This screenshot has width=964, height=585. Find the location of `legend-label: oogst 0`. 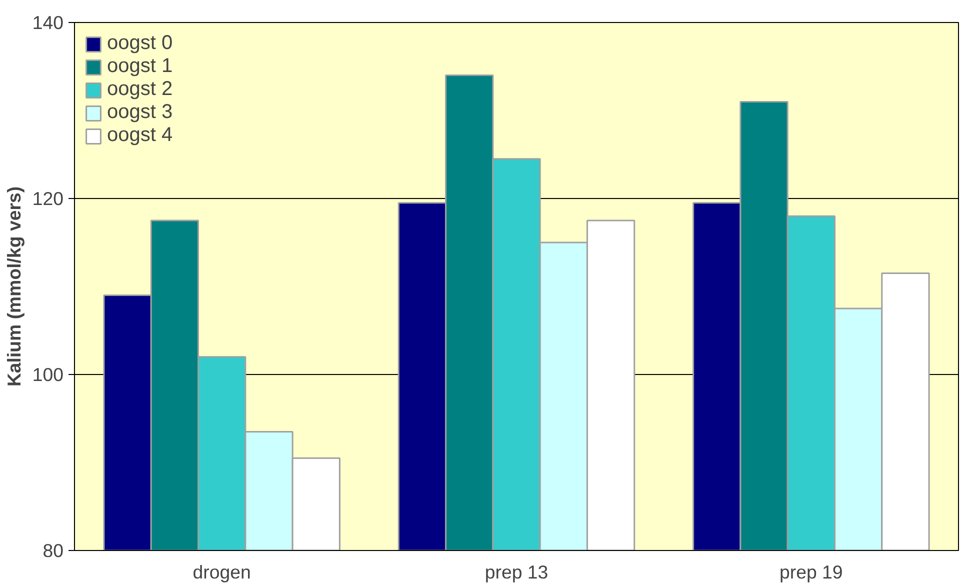

legend-label: oogst 0 is located at coordinates (140, 43).